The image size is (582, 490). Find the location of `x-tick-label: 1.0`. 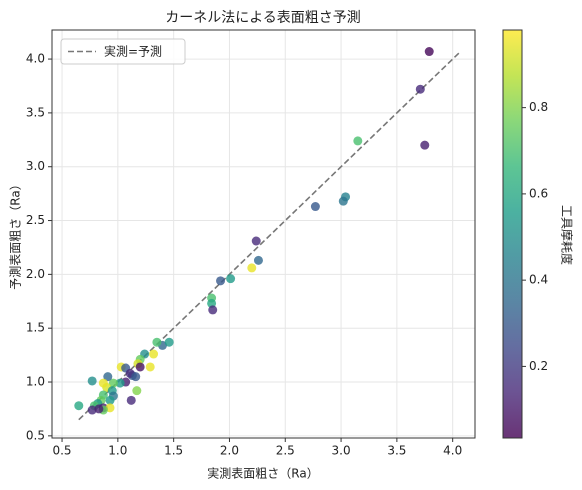

x-tick-label: 1.0 is located at coordinates (117, 451).